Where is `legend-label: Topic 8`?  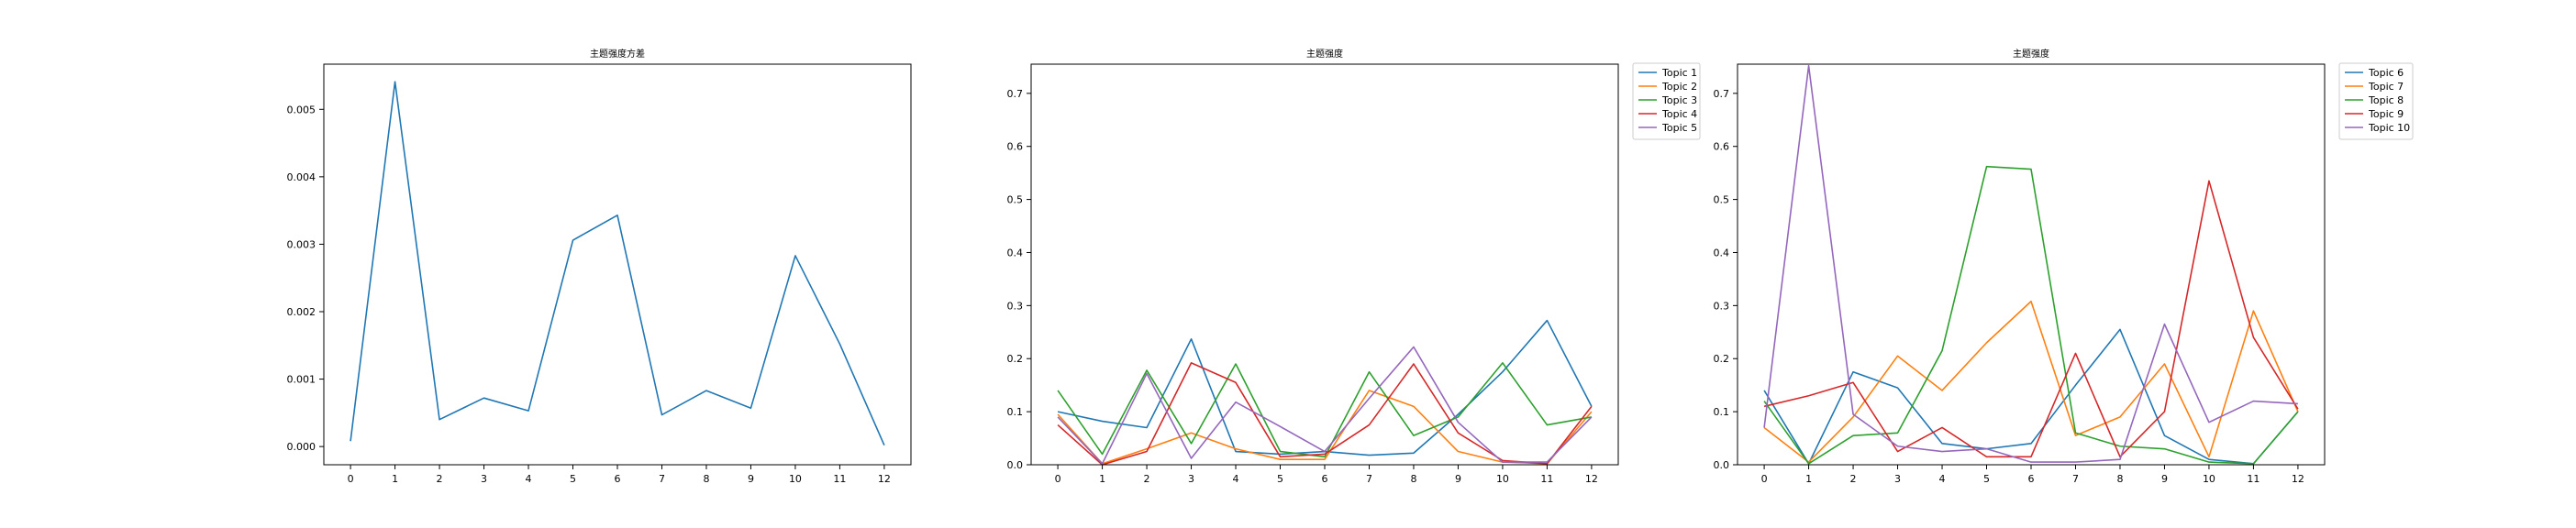 legend-label: Topic 8 is located at coordinates (2386, 100).